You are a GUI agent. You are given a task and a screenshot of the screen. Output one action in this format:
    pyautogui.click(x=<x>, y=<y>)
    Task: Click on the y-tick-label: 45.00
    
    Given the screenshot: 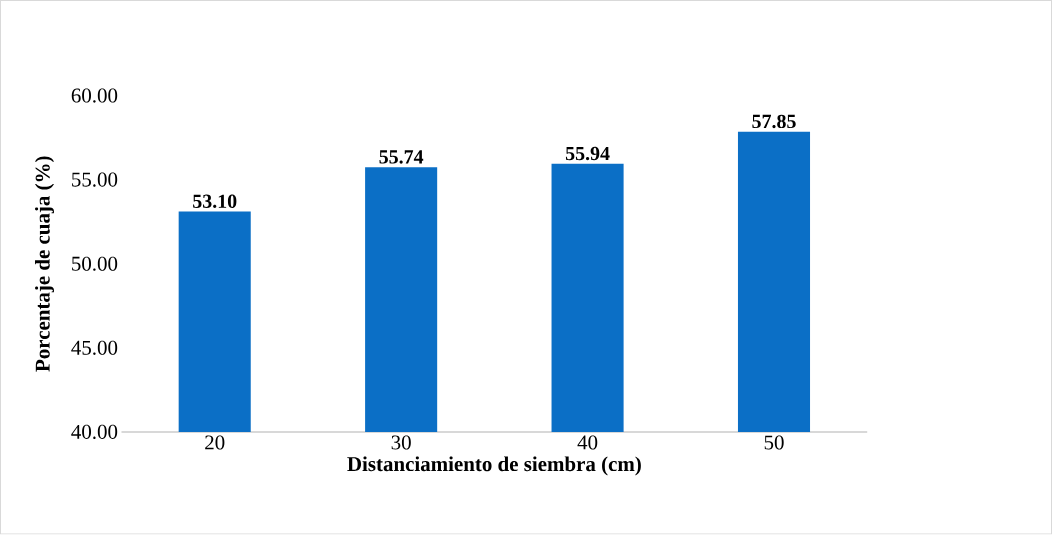 What is the action you would take?
    pyautogui.click(x=94, y=348)
    